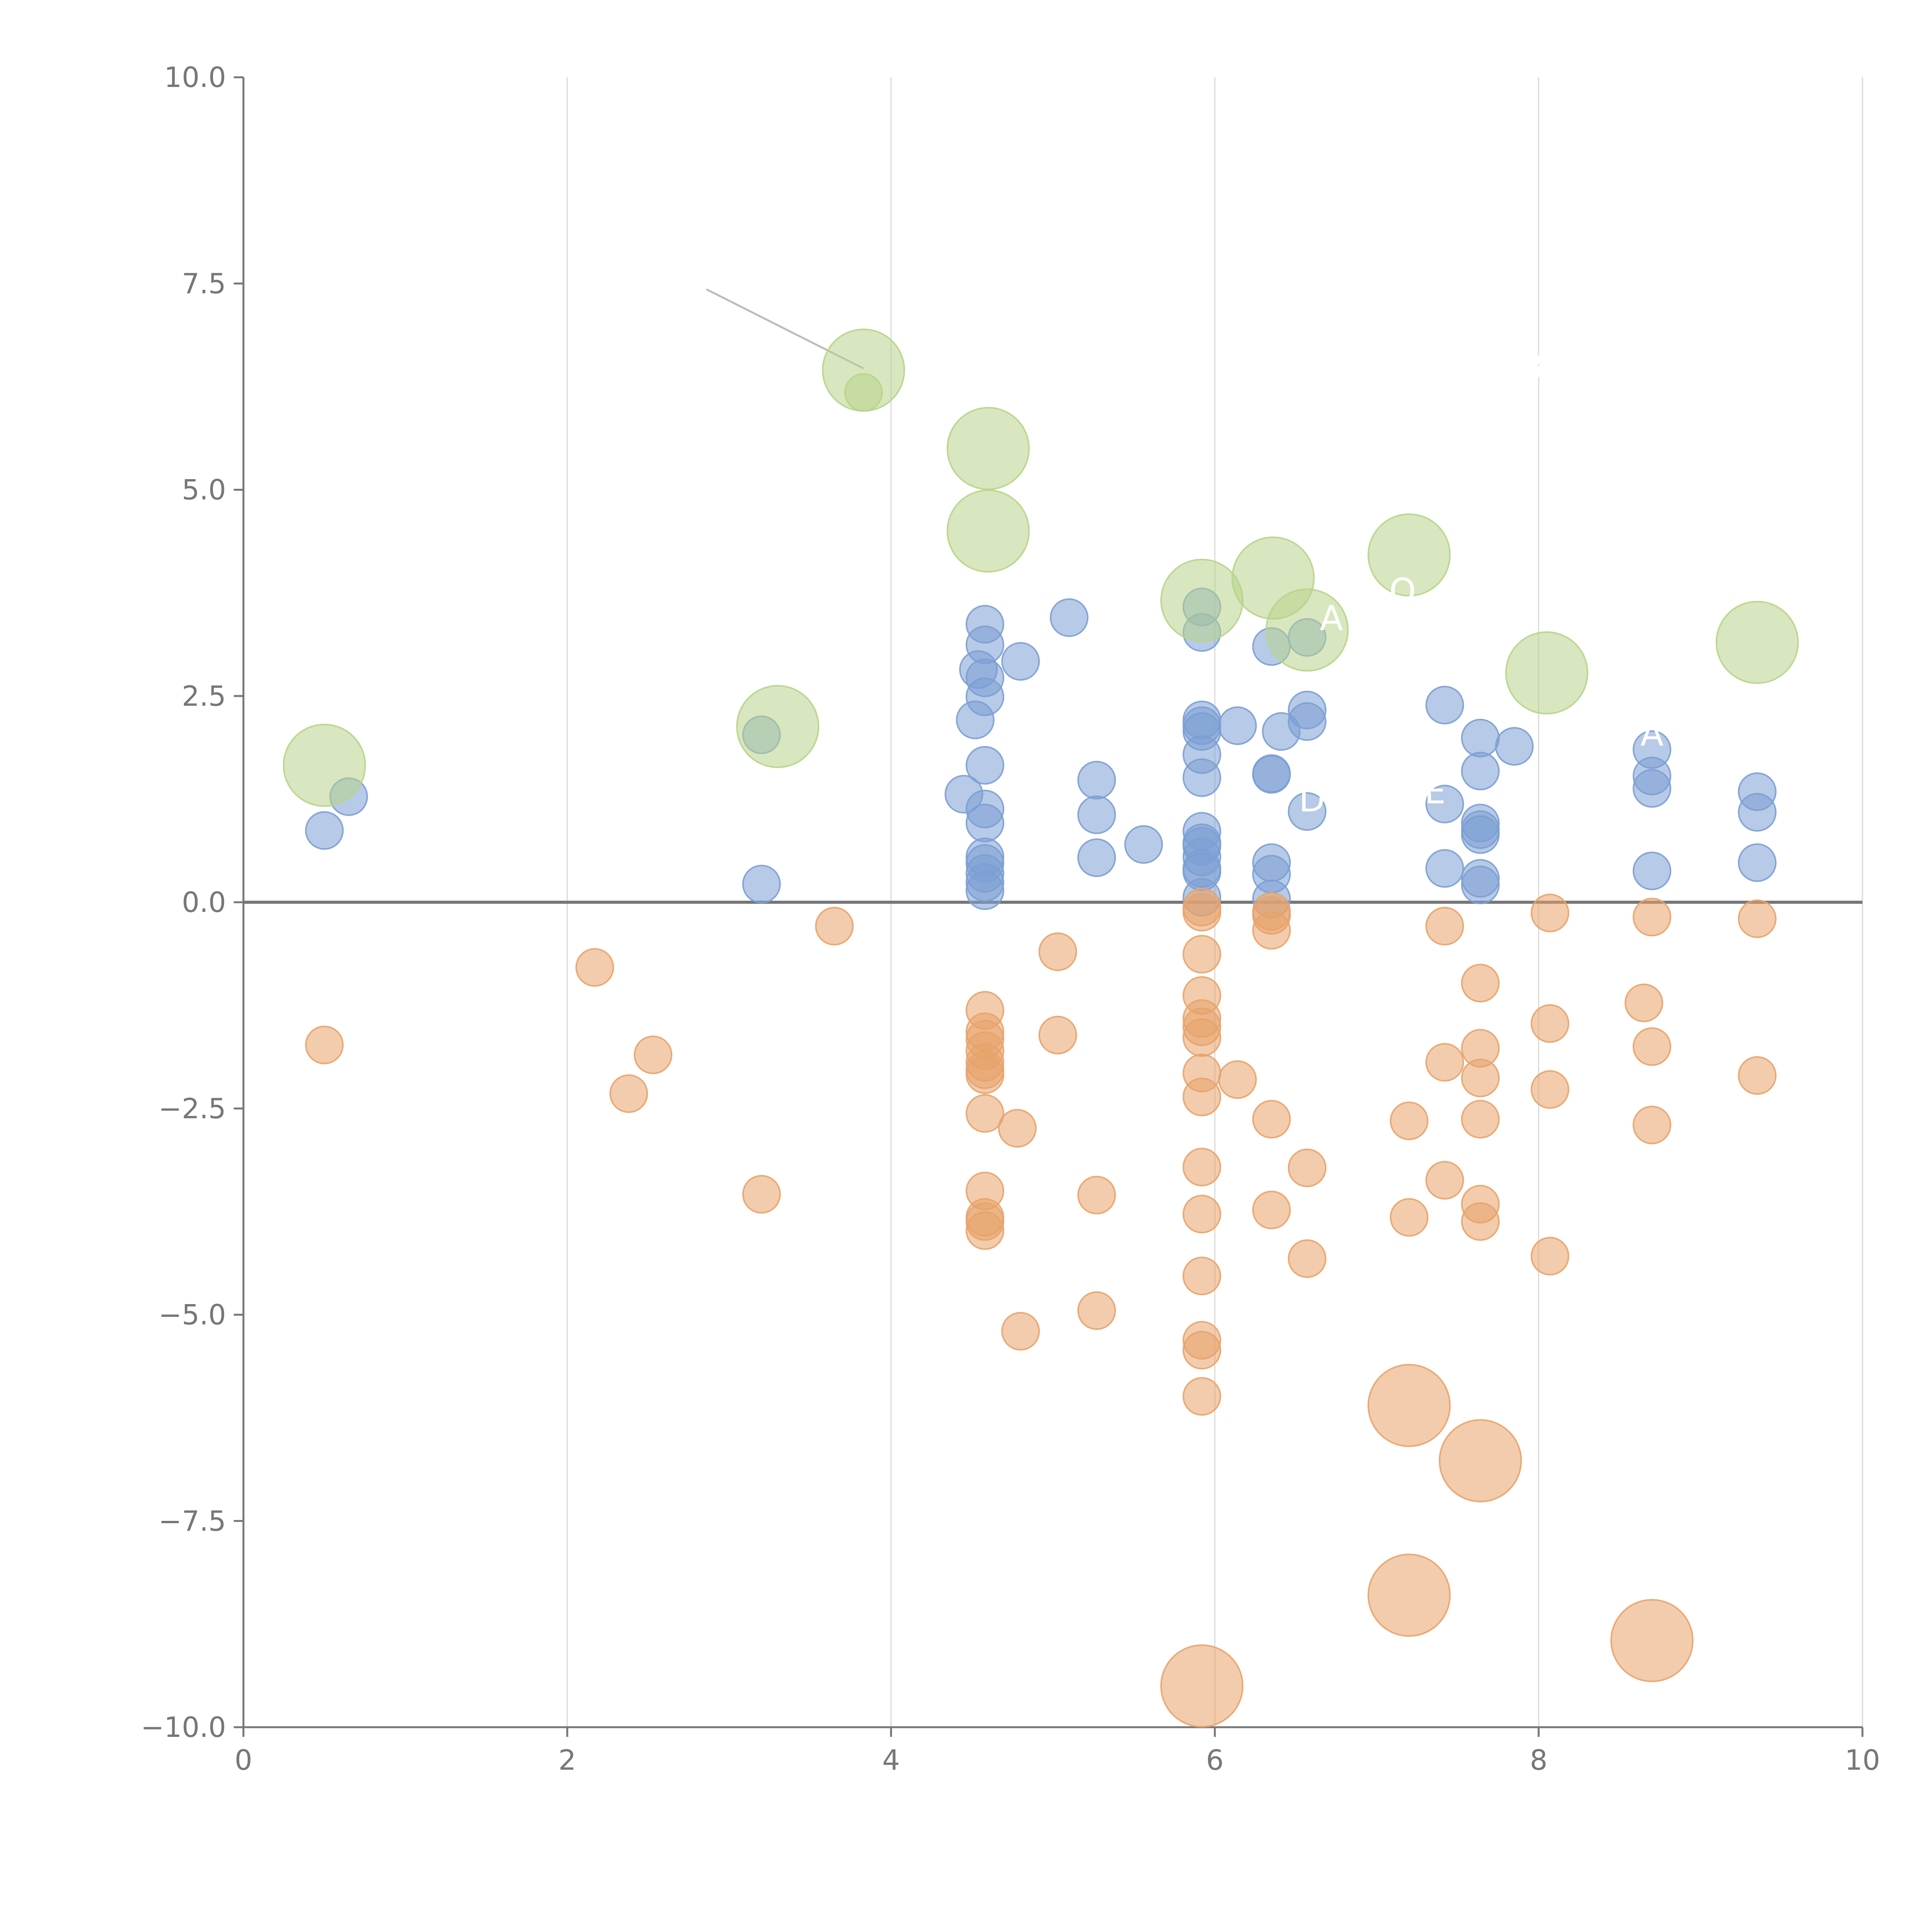 This screenshot has height=1932, width=1932. Describe the element at coordinates (192, 1521) in the screenshot. I see `y-tick-label: −7.5` at that location.